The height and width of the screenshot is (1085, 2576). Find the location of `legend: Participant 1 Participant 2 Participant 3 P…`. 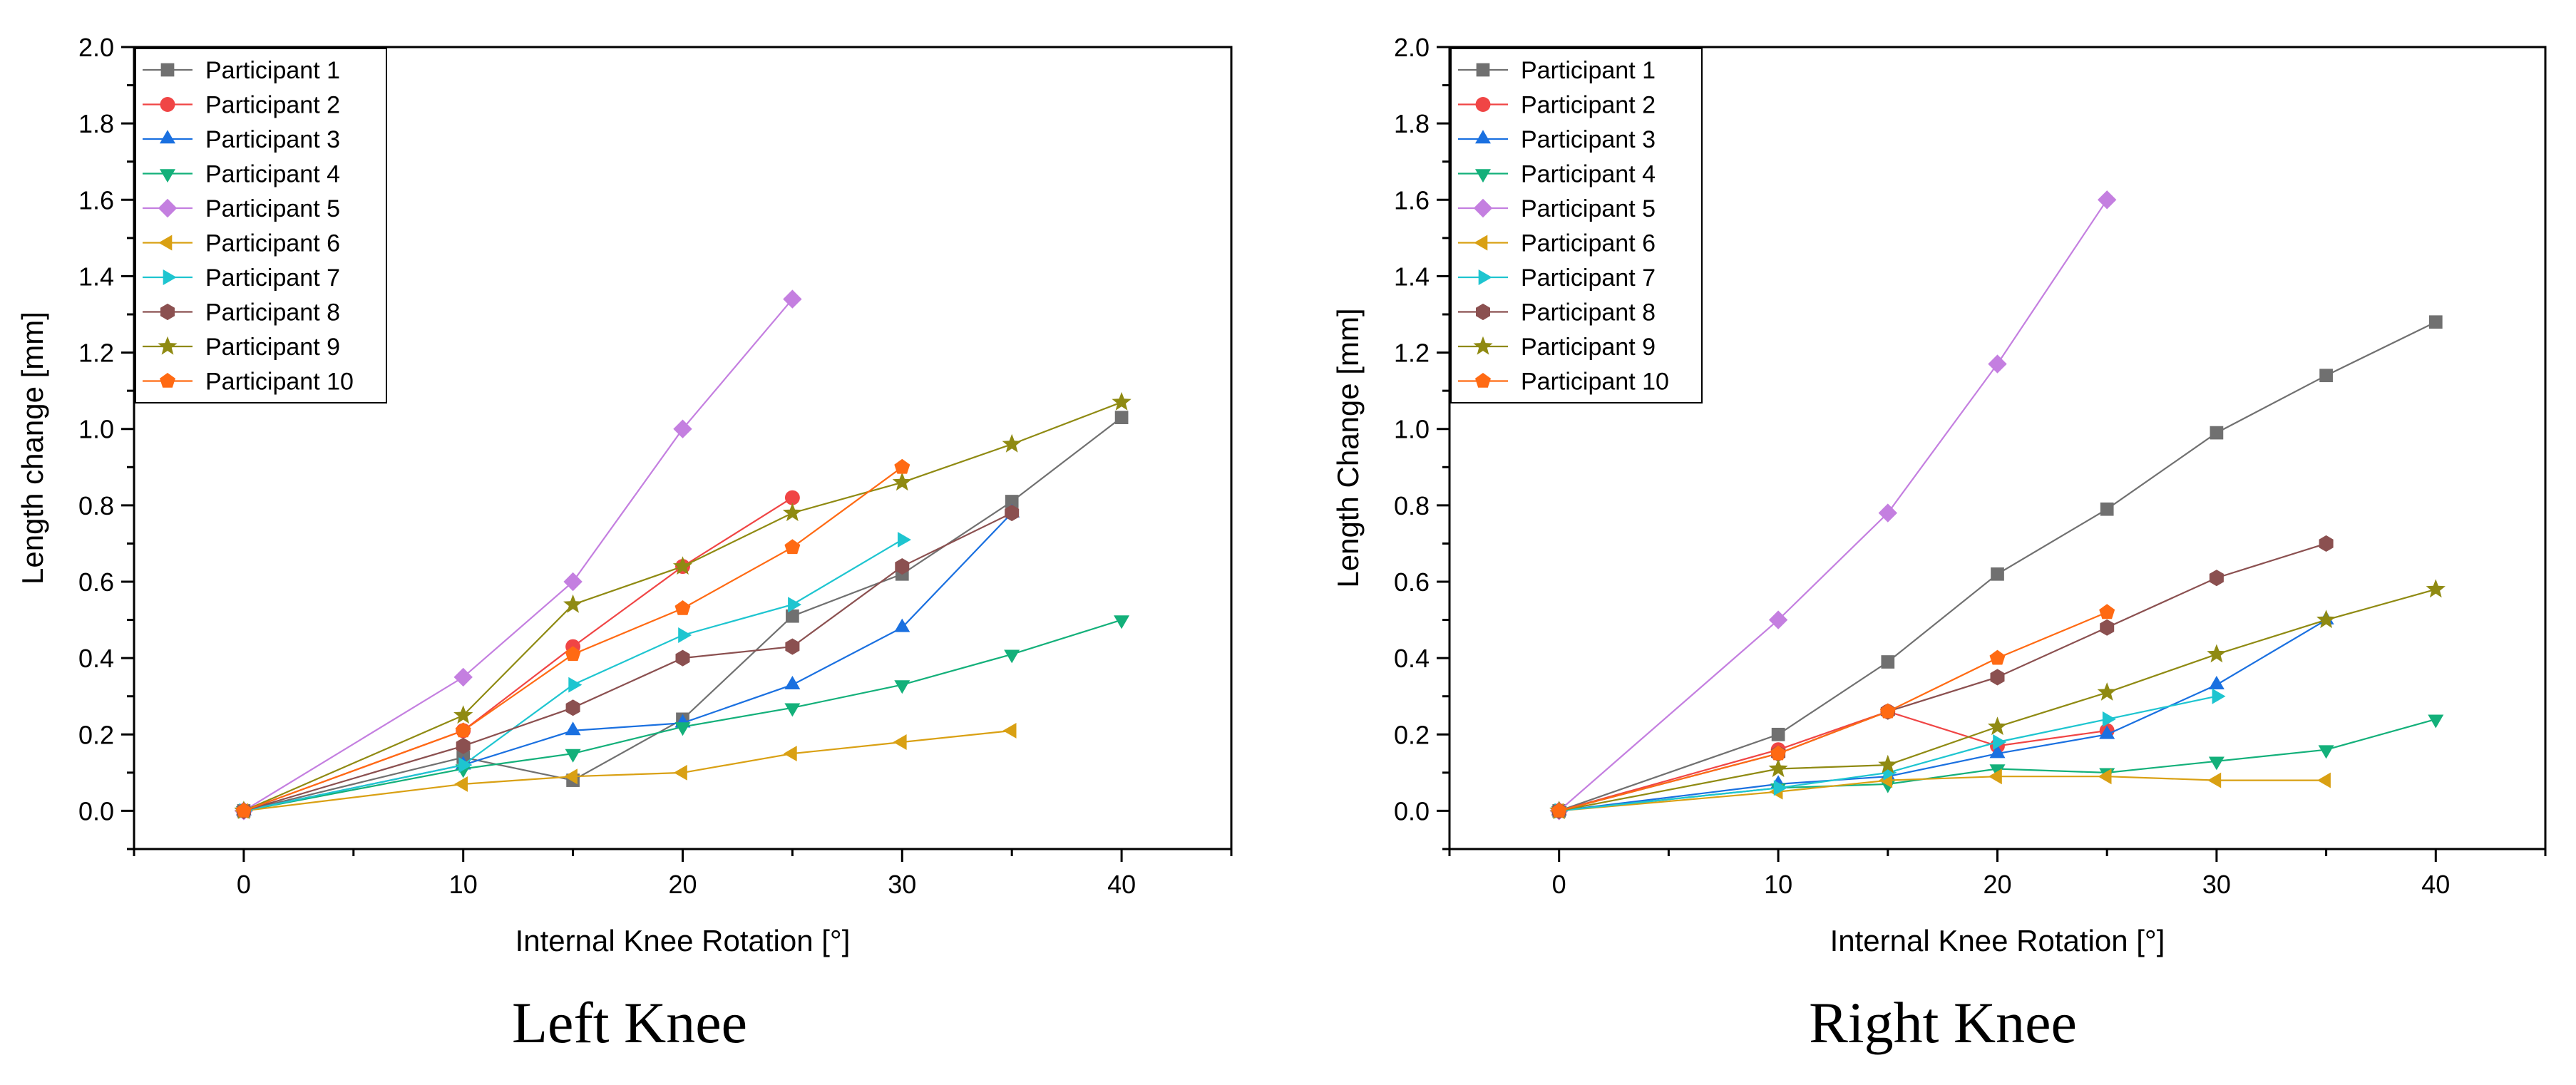

legend: Participant 1 Participant 2 Participant 3 P… is located at coordinates (261, 225).